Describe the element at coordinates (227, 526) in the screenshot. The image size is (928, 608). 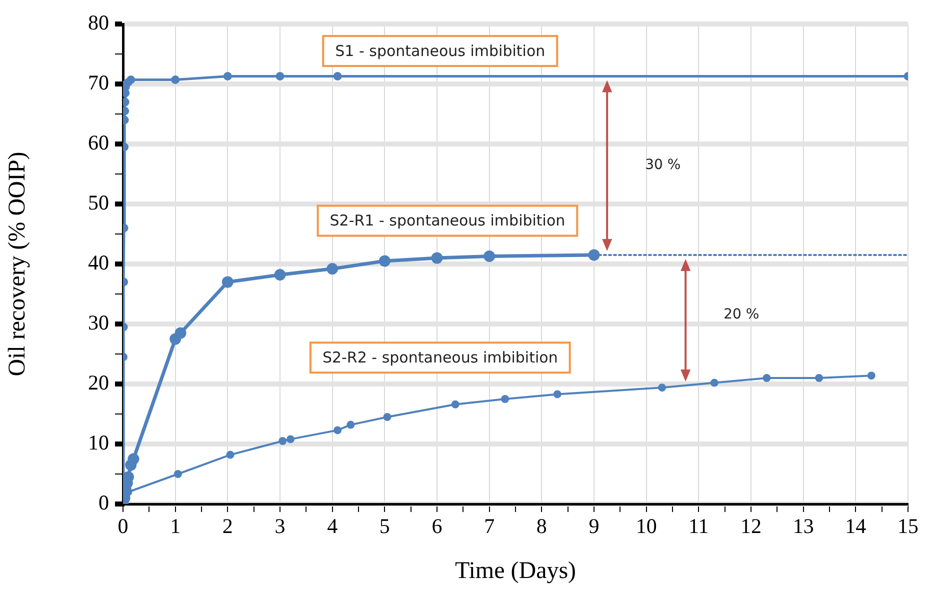
I see `x-tick-label: 2` at that location.